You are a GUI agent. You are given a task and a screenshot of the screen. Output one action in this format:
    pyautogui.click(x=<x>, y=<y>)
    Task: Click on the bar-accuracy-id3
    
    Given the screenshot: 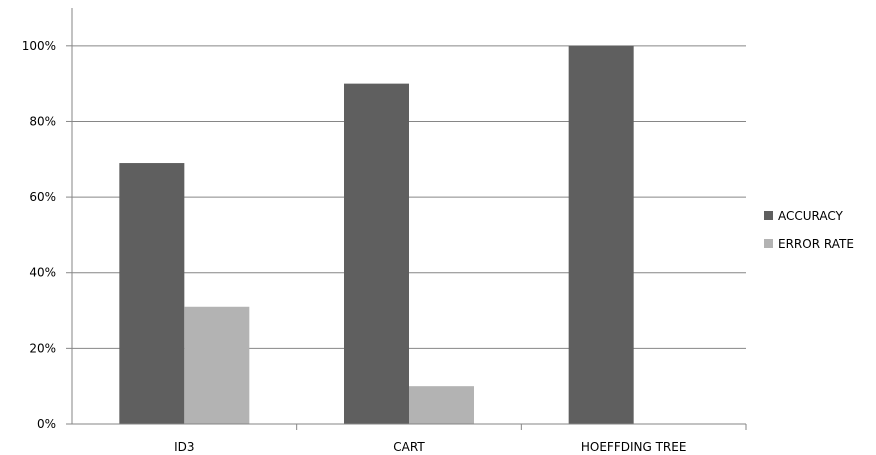 What is the action you would take?
    pyautogui.click(x=152, y=293)
    